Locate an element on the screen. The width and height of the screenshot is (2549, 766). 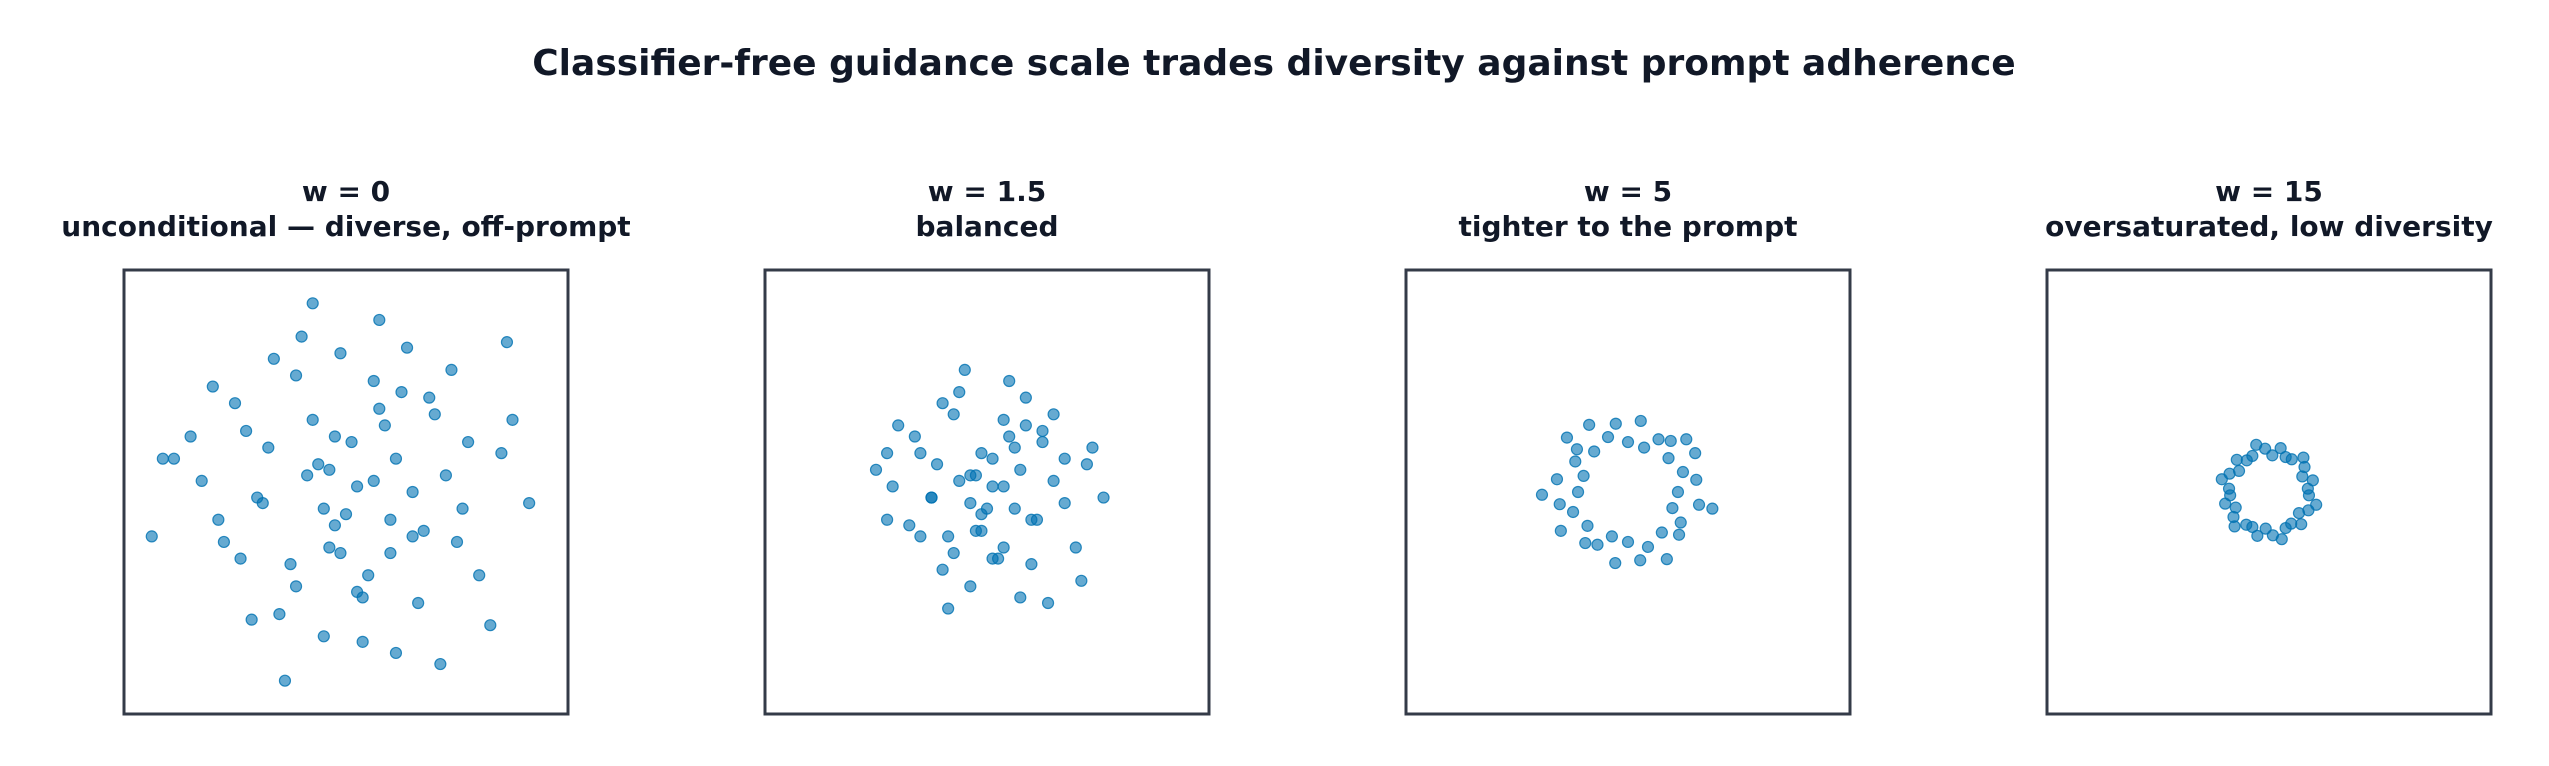
panel-title: w = 15 is located at coordinates (2269, 191).